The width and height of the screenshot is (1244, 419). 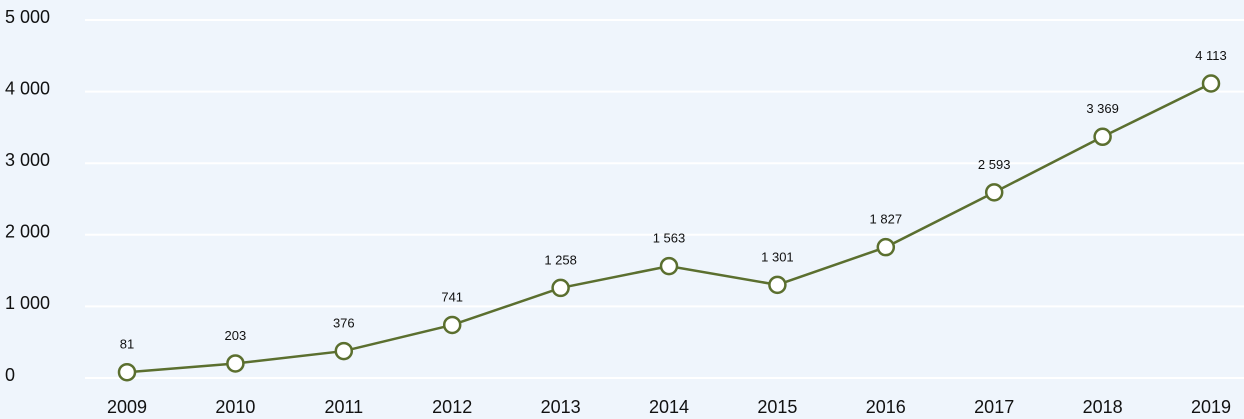 What do you see at coordinates (27, 88) in the screenshot?
I see `y-tick-label: 4 000` at bounding box center [27, 88].